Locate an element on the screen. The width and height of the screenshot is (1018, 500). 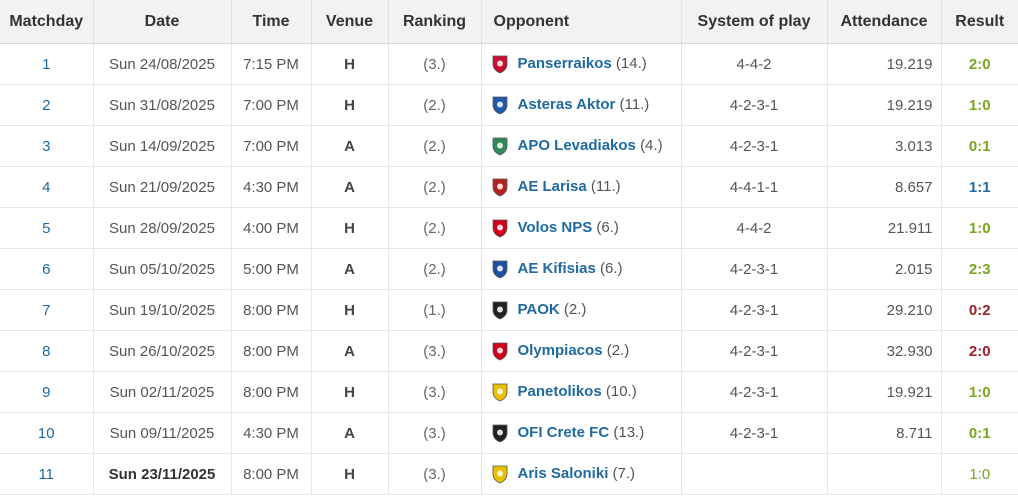
result-link: 0:2 is located at coordinates (979, 310).